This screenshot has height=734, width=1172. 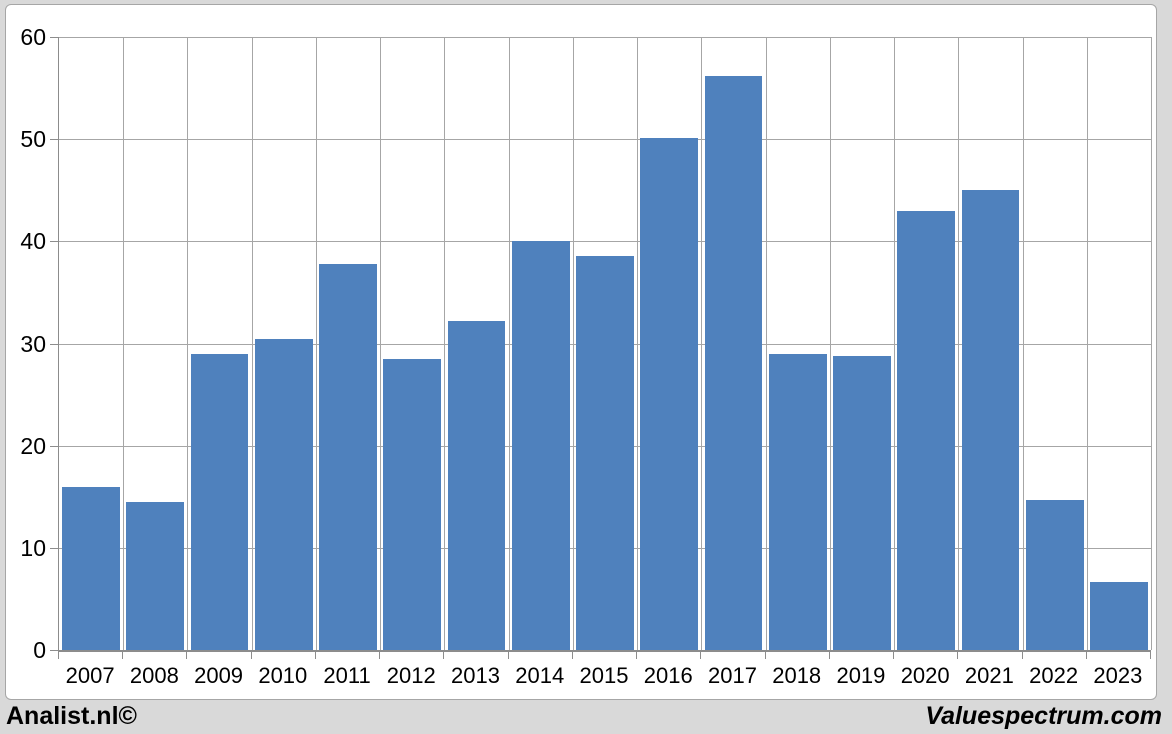 What do you see at coordinates (219, 675) in the screenshot?
I see `x-tick-label: 2009` at bounding box center [219, 675].